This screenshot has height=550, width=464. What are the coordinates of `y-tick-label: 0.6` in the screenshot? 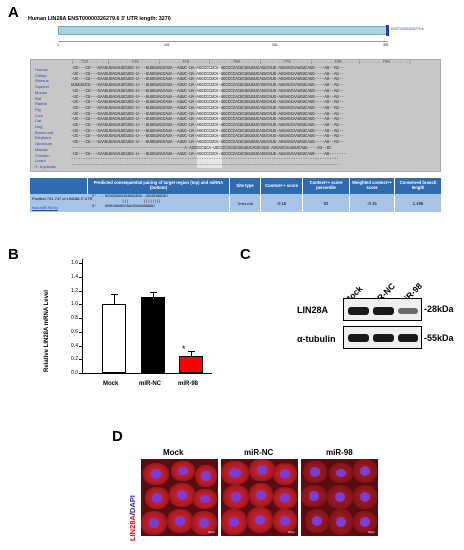 It's located at (74, 331).